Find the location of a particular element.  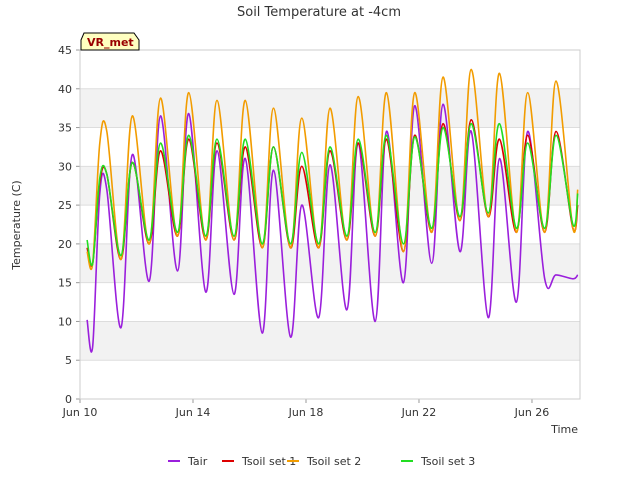

y-tick-label: 25 is located at coordinates (65, 205).